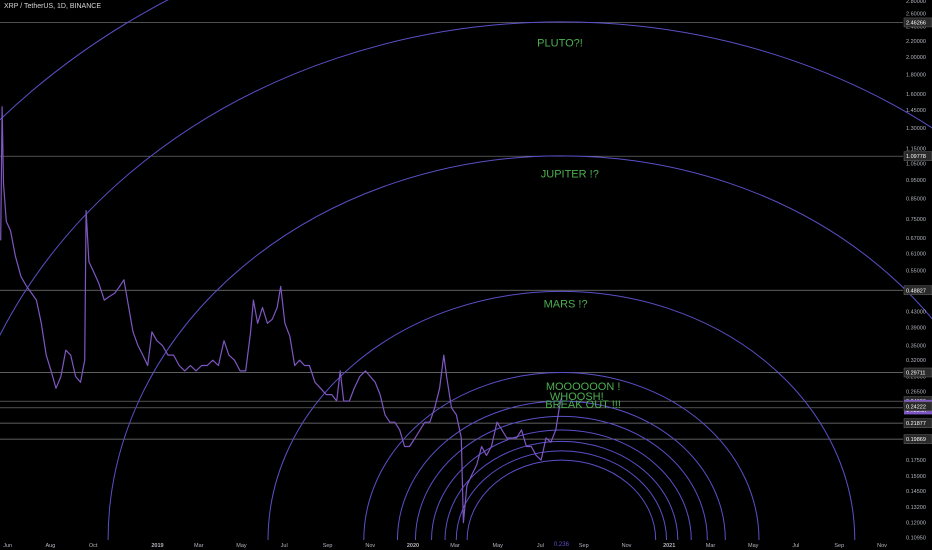  What do you see at coordinates (916, 165) in the screenshot?
I see `y-tick-label: 1.05000` at bounding box center [916, 165].